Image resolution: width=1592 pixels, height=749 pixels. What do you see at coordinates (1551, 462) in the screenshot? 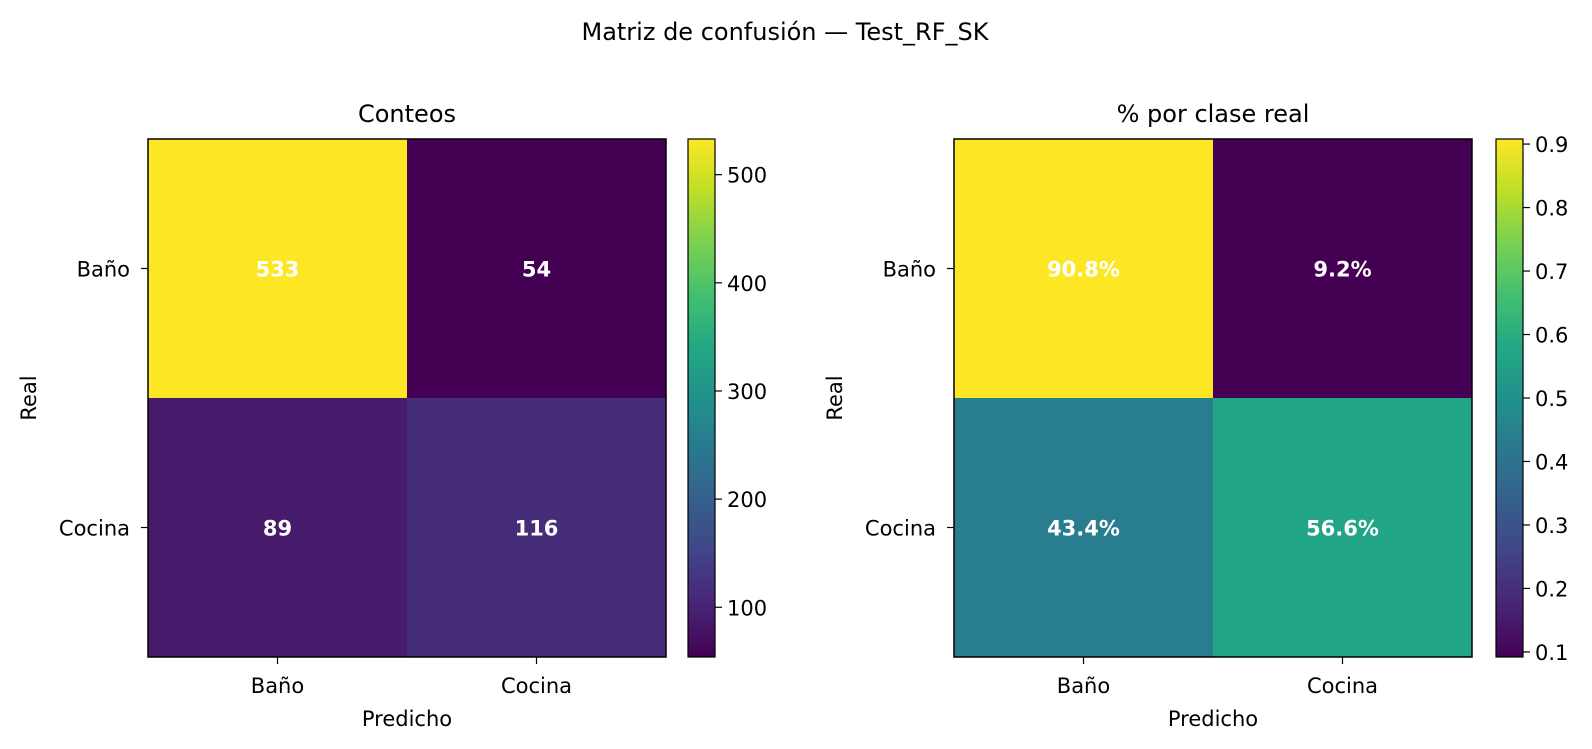
I see `colorbar-tick-label: 0.4` at bounding box center [1551, 462].